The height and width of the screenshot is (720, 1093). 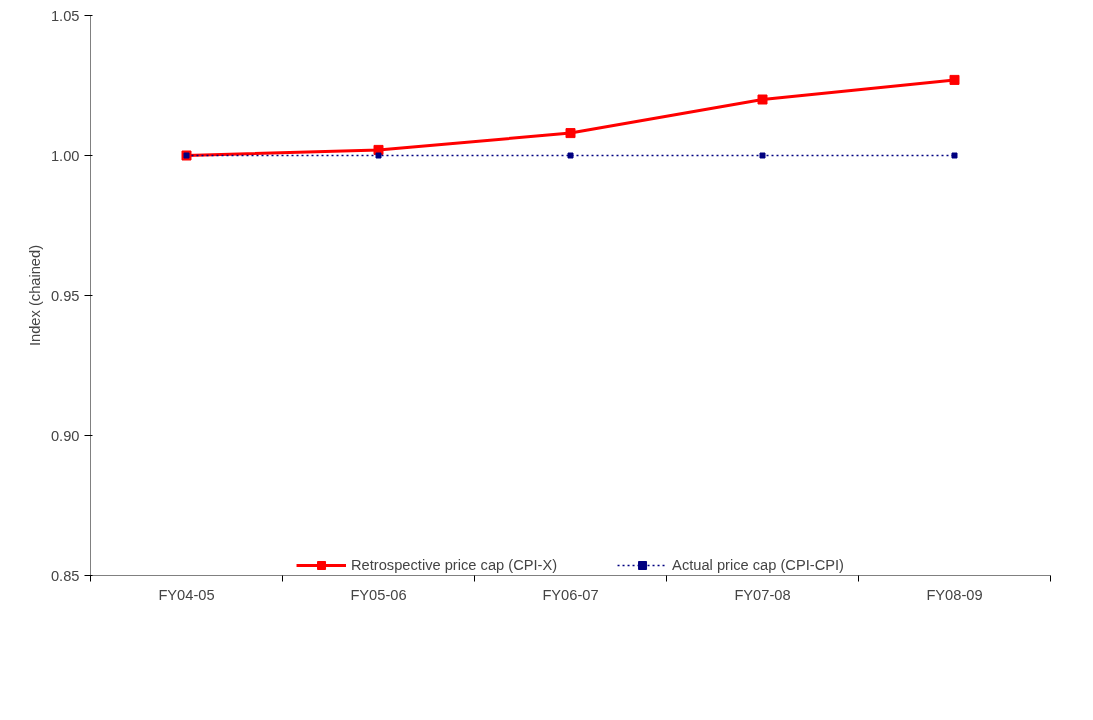 What do you see at coordinates (758, 565) in the screenshot?
I see `legend-label: Actual price cap (CPI-CPI)` at bounding box center [758, 565].